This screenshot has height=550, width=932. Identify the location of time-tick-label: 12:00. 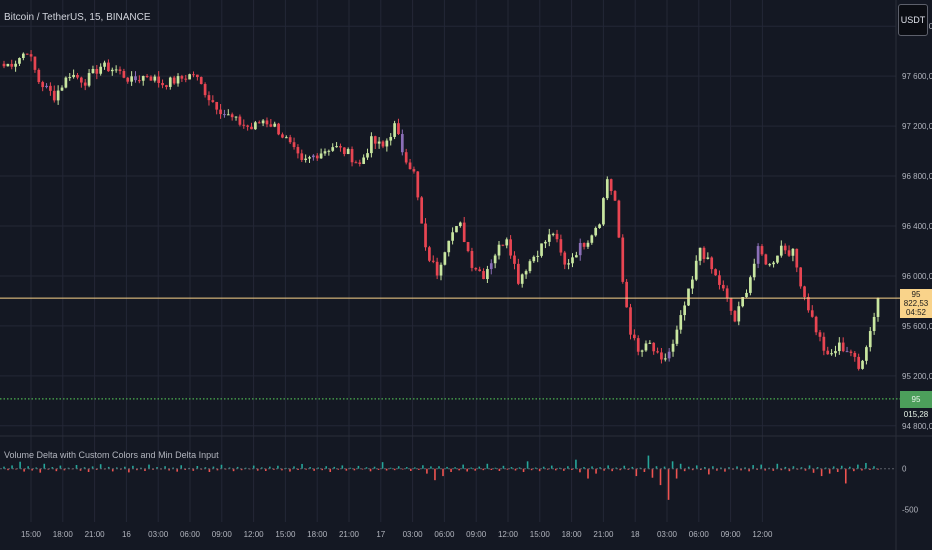
(254, 534).